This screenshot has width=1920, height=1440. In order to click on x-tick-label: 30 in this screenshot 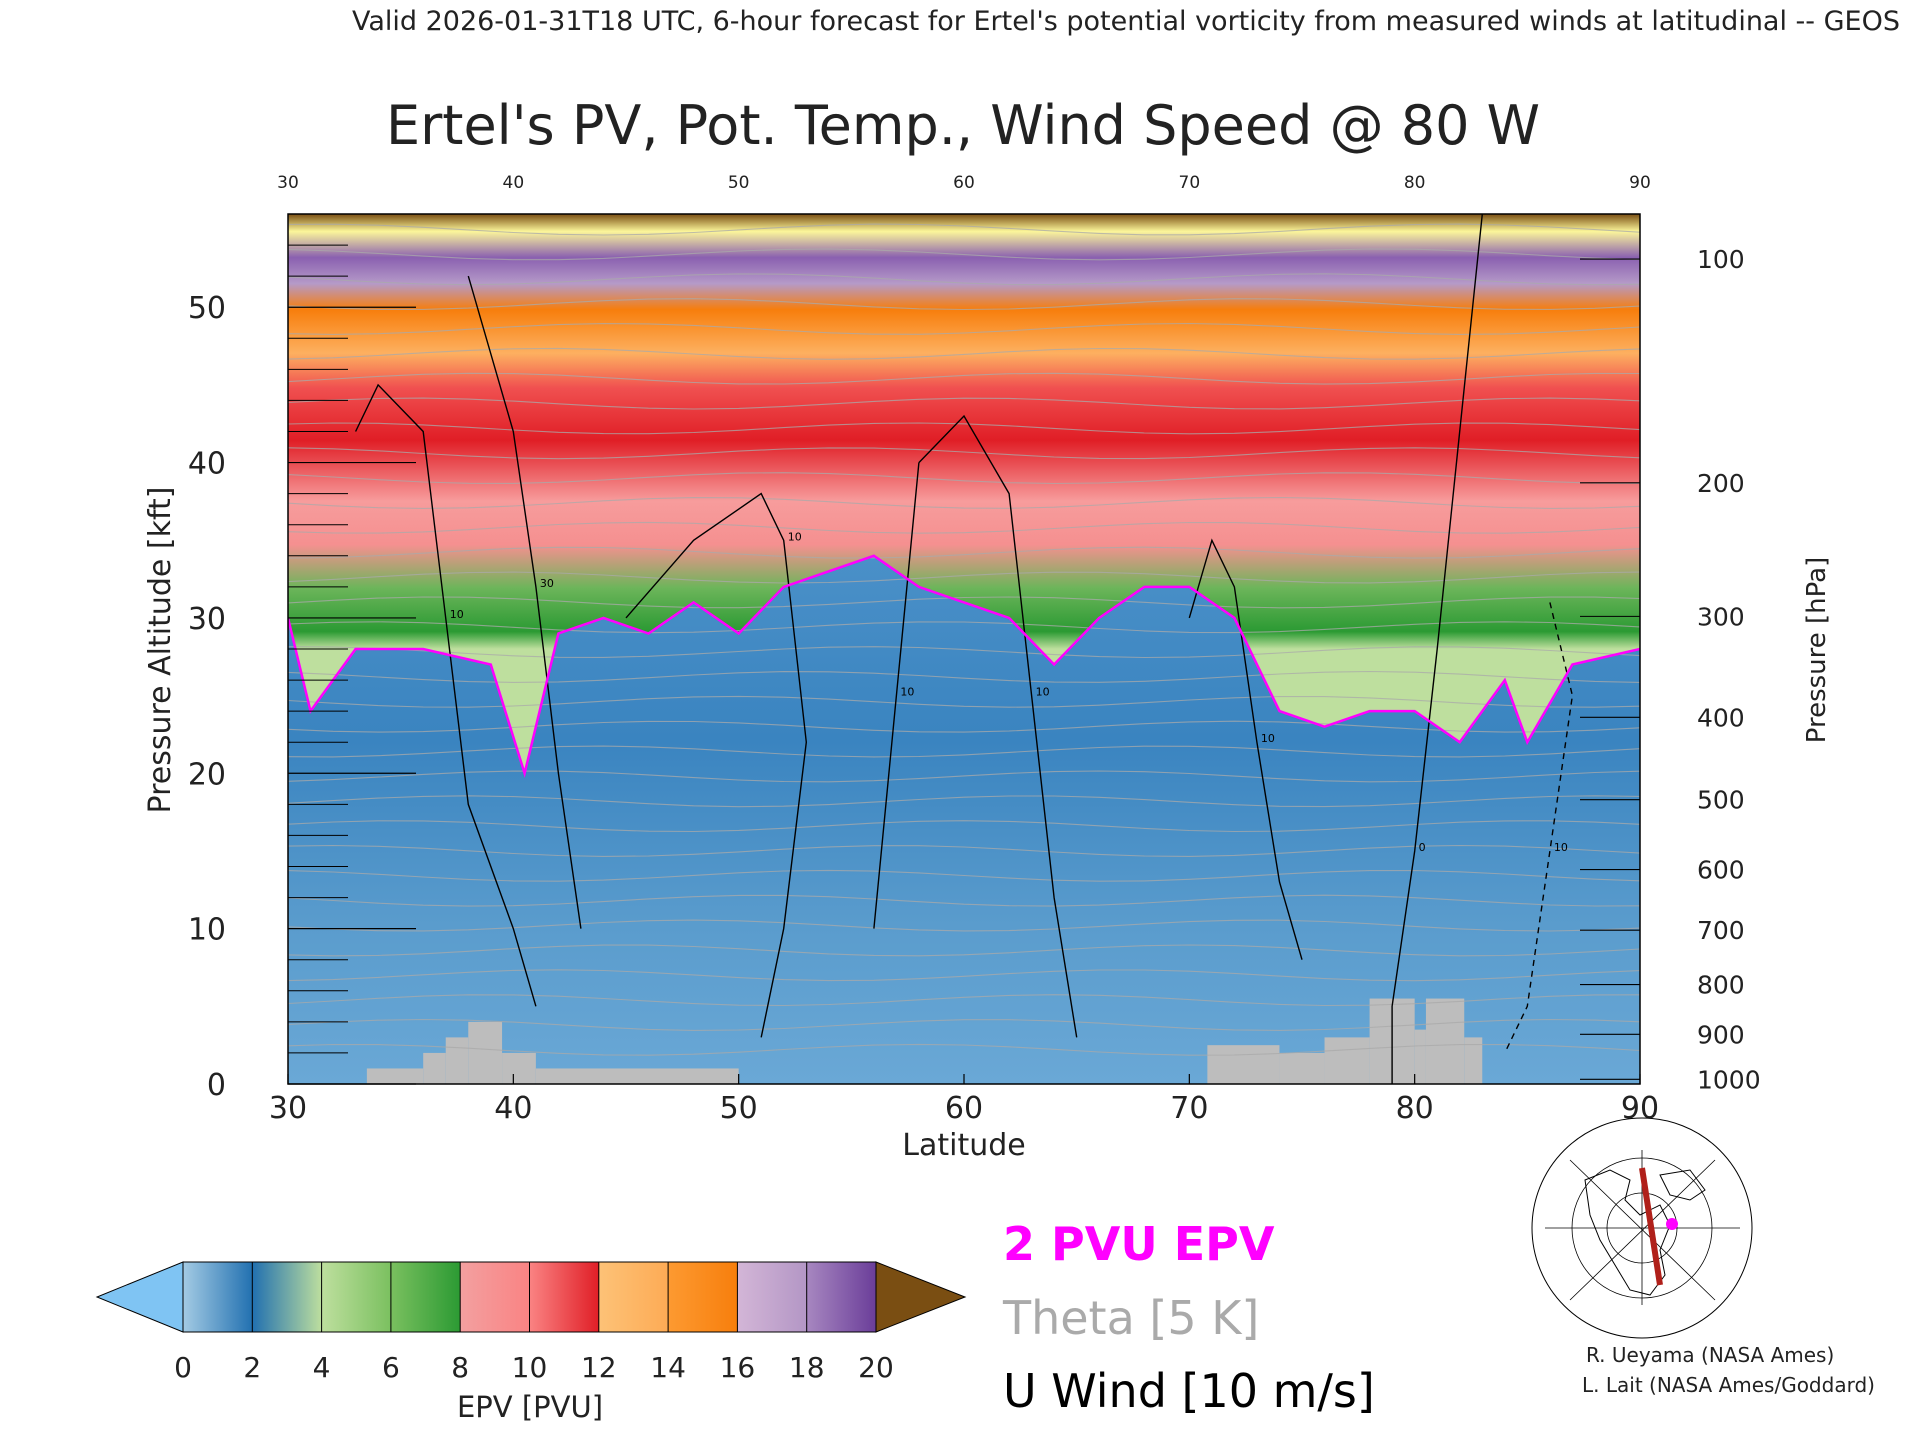, I will do `click(288, 1108)`.